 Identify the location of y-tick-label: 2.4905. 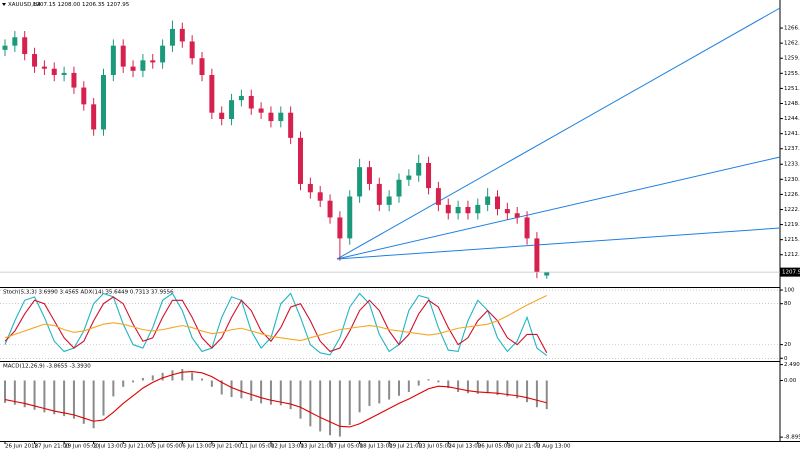
(792, 365).